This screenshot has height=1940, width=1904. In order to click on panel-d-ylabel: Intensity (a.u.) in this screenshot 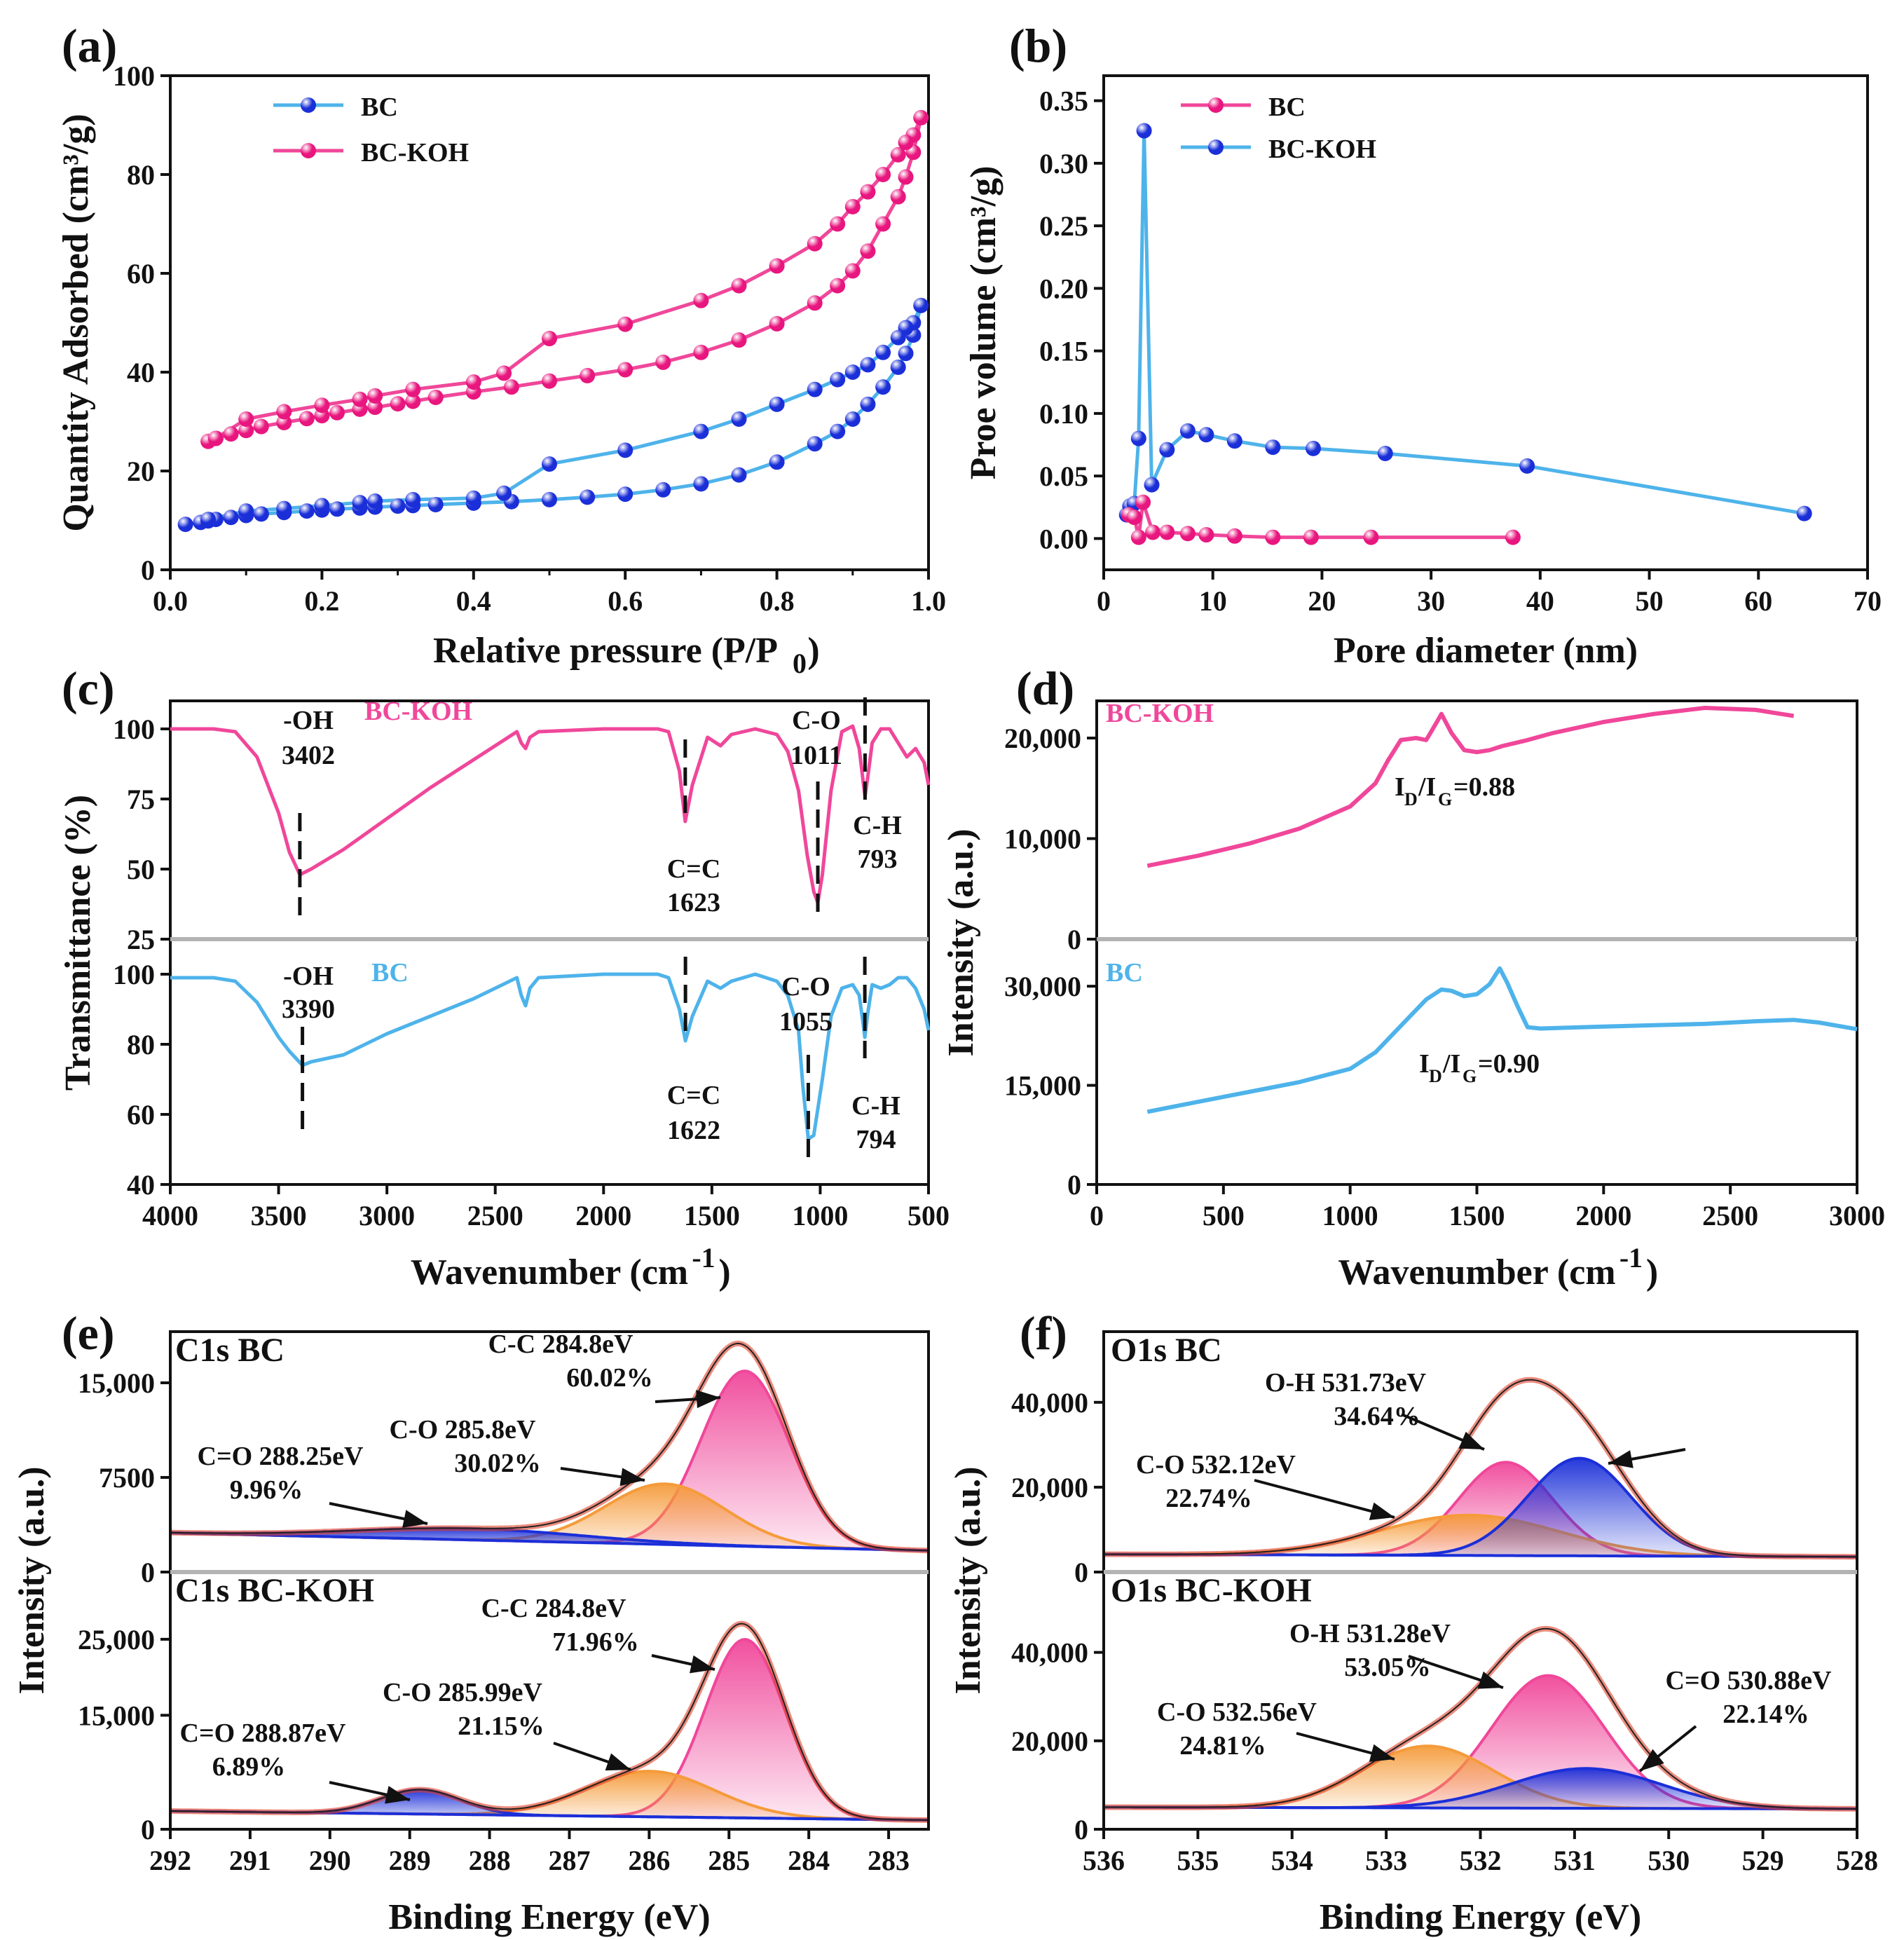, I will do `click(961, 942)`.